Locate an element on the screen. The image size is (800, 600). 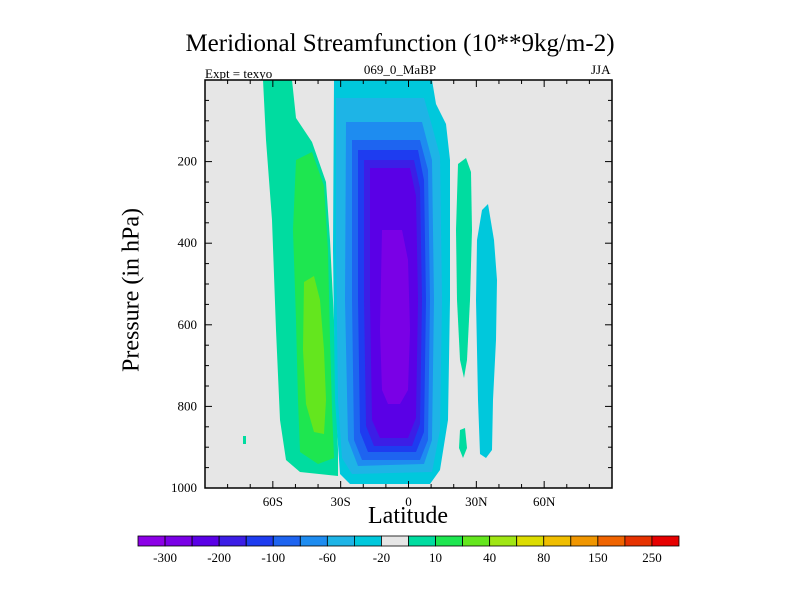
y-tick-label: 1000 is located at coordinates (184, 487).